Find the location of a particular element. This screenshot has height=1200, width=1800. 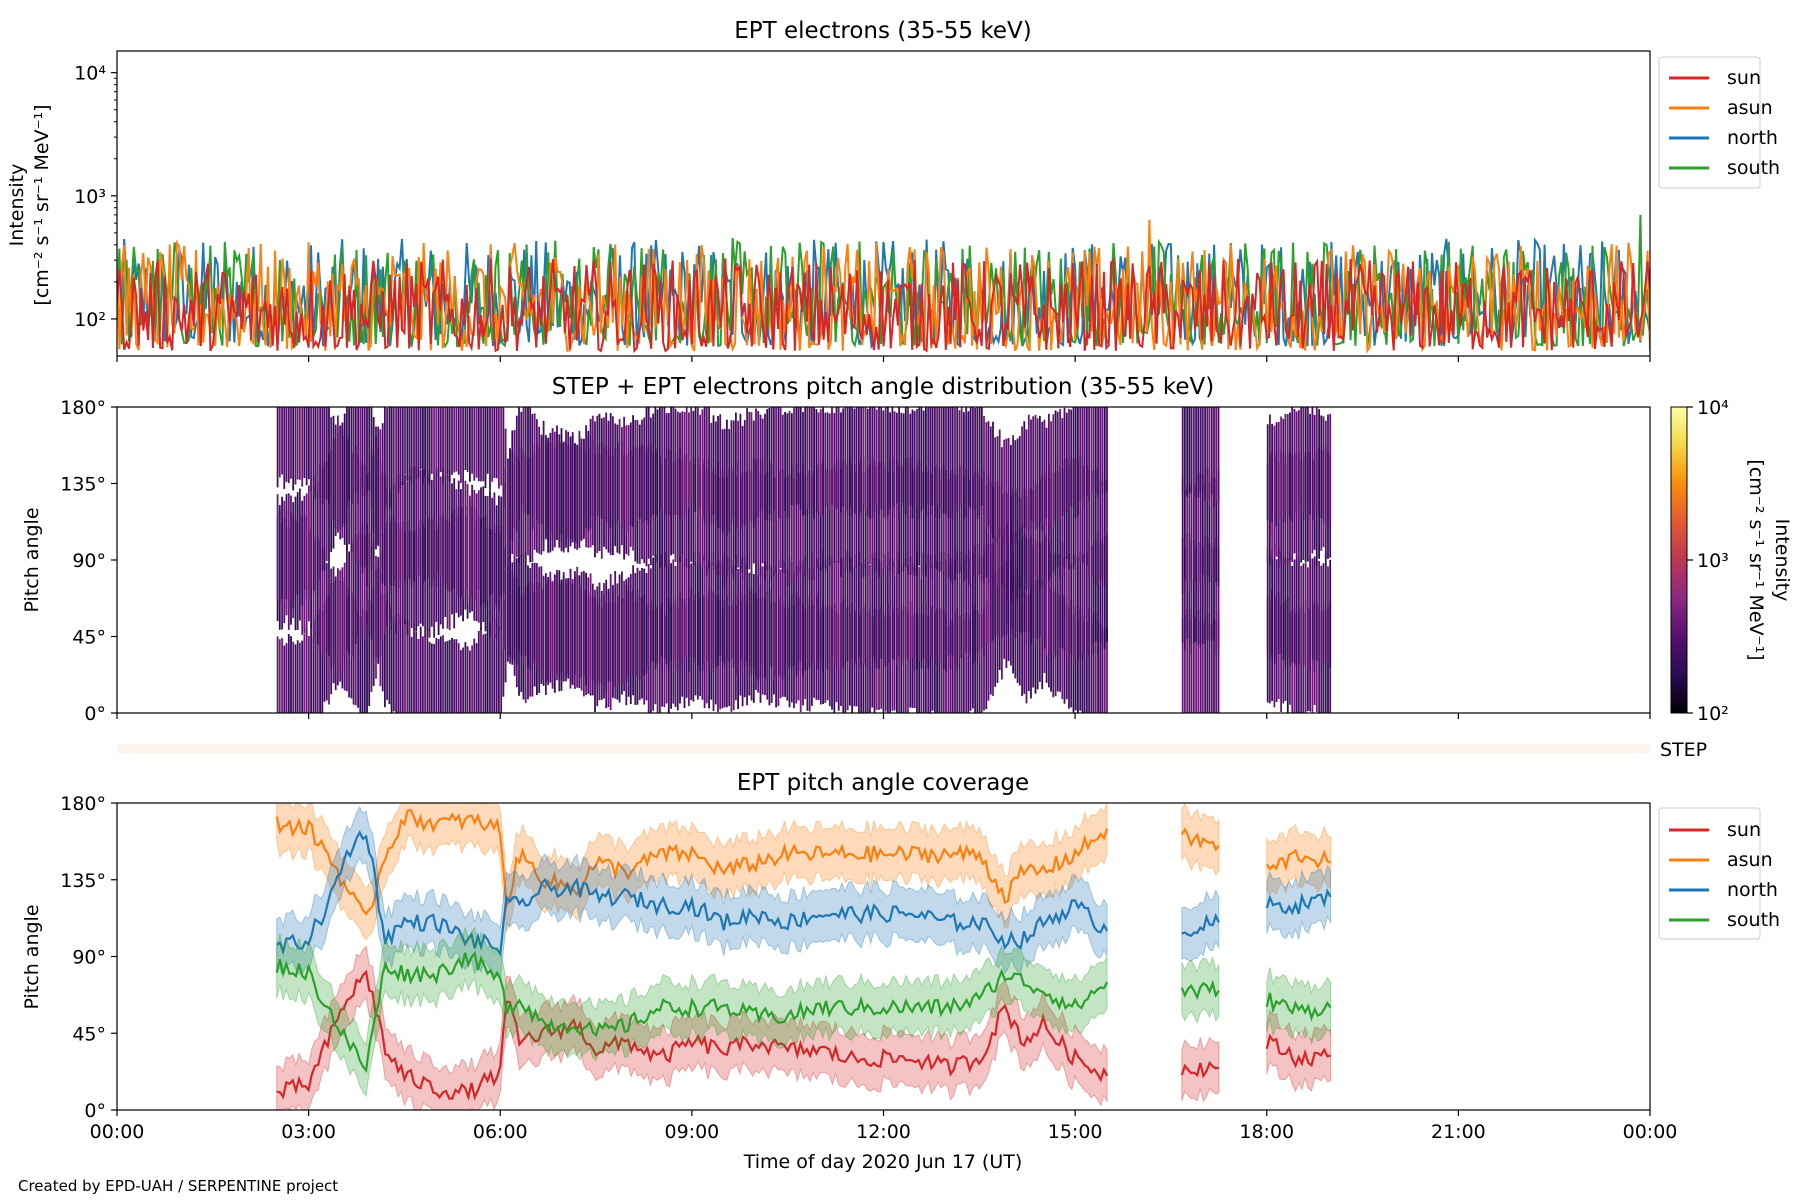

panel4-legend: sun asun north south is located at coordinates (1719, 873).